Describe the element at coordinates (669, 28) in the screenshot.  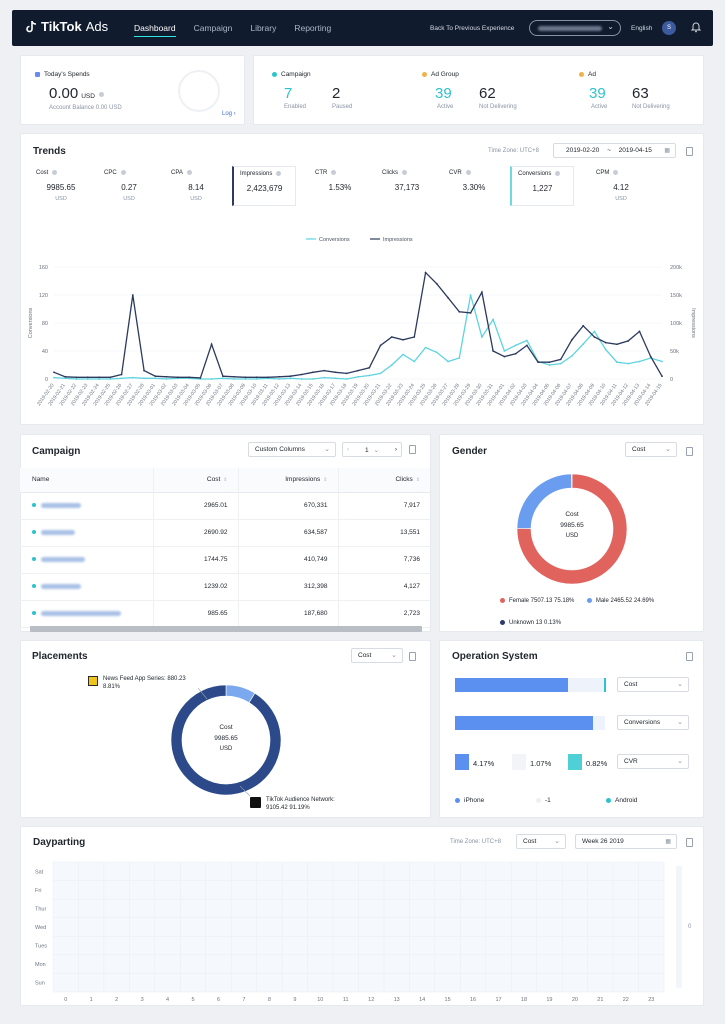
I see `avatar: S` at that location.